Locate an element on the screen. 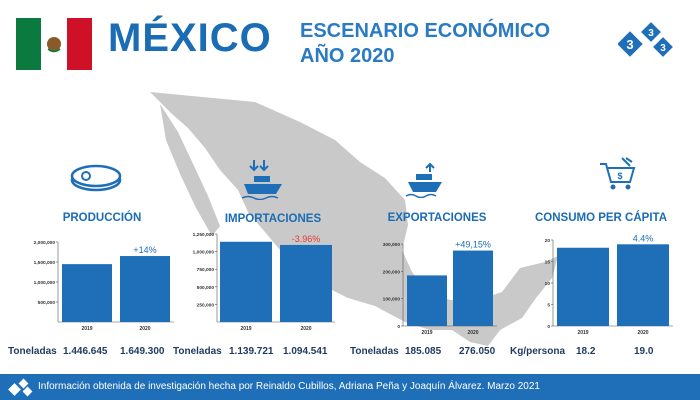 The width and height of the screenshot is (700, 400). value-consumo-2020: 19.0 is located at coordinates (644, 351).